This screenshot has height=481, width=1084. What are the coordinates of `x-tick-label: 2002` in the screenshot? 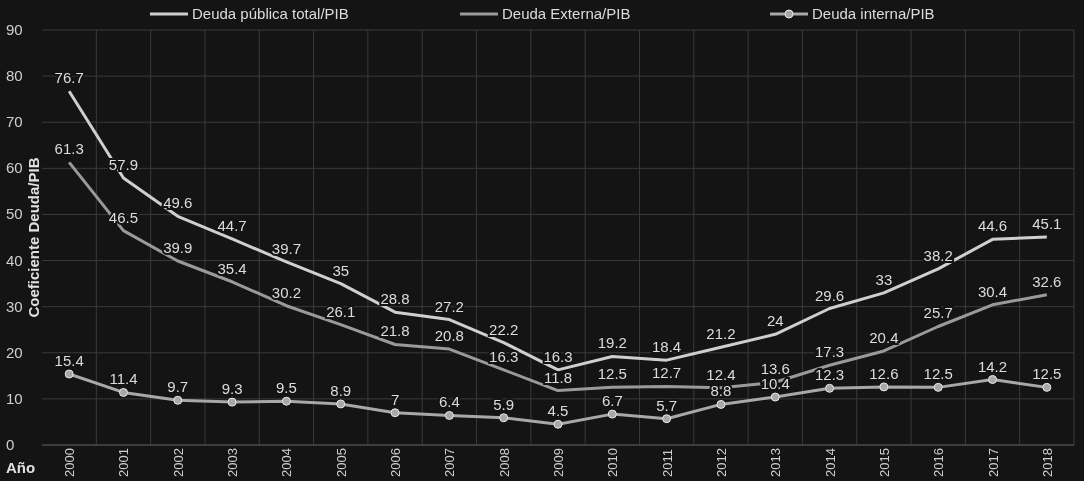 It's located at (178, 462).